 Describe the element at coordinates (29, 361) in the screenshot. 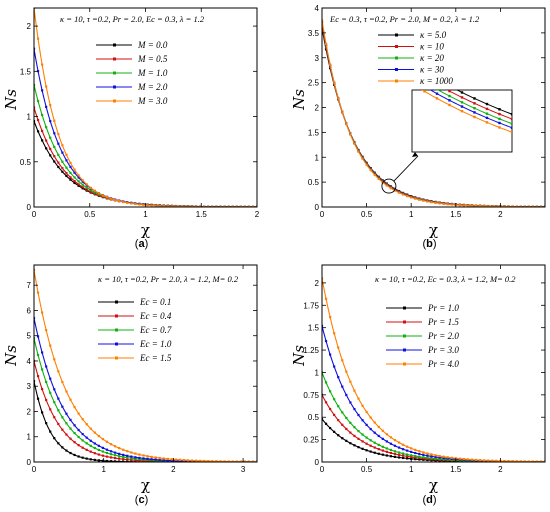

I see `y-tick-label: 4` at that location.